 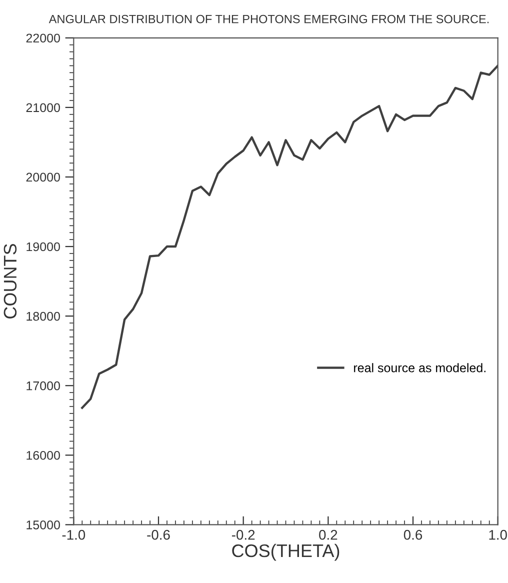 I want to click on x-tick-label: -1.0, so click(x=74, y=535).